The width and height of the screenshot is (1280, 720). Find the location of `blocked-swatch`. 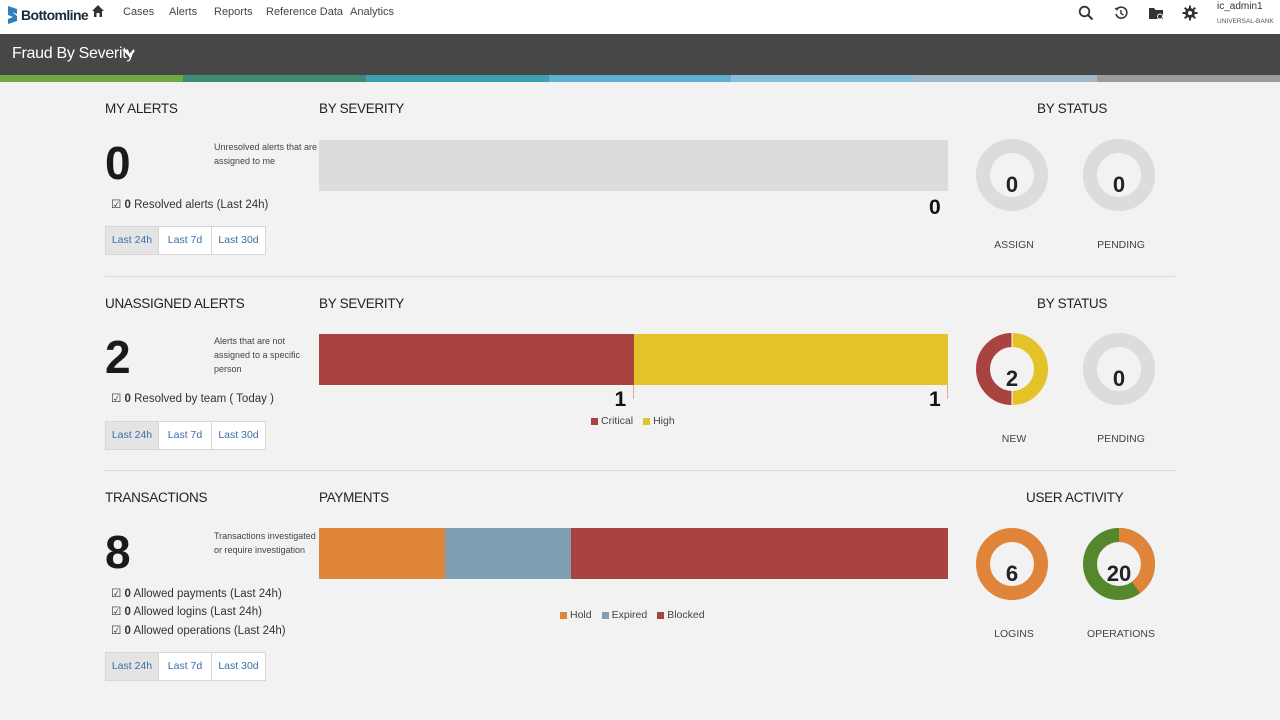

blocked-swatch is located at coordinates (661, 615).